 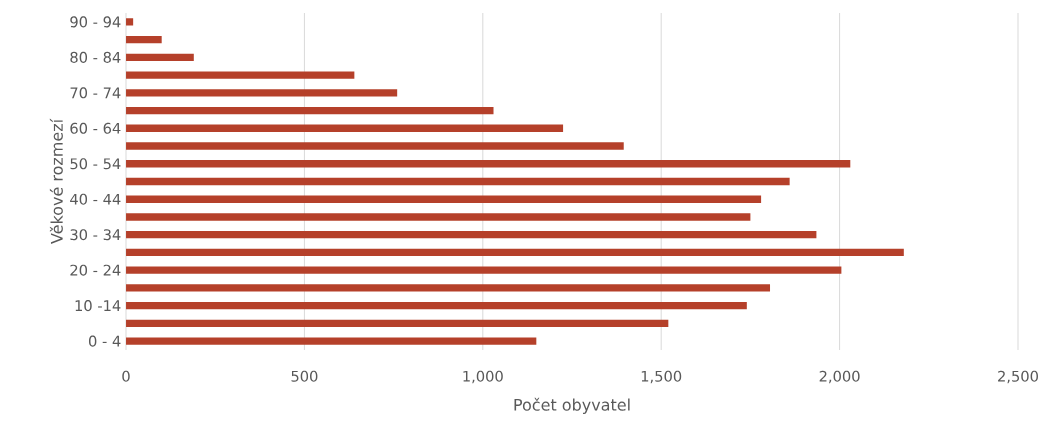 What do you see at coordinates (95, 235) in the screenshot?
I see `y-tick-label: 30 - 34` at bounding box center [95, 235].